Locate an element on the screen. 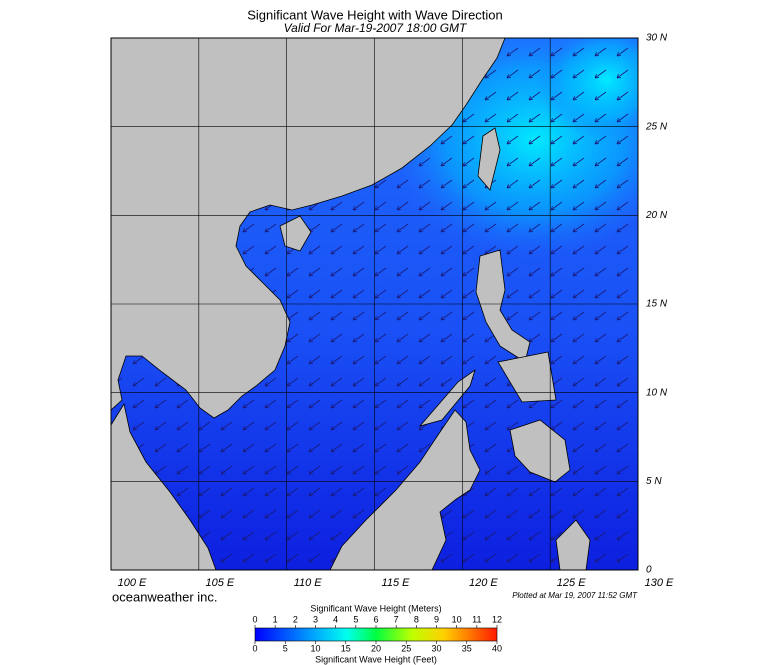  meters-tick-label: 4 is located at coordinates (335, 619).